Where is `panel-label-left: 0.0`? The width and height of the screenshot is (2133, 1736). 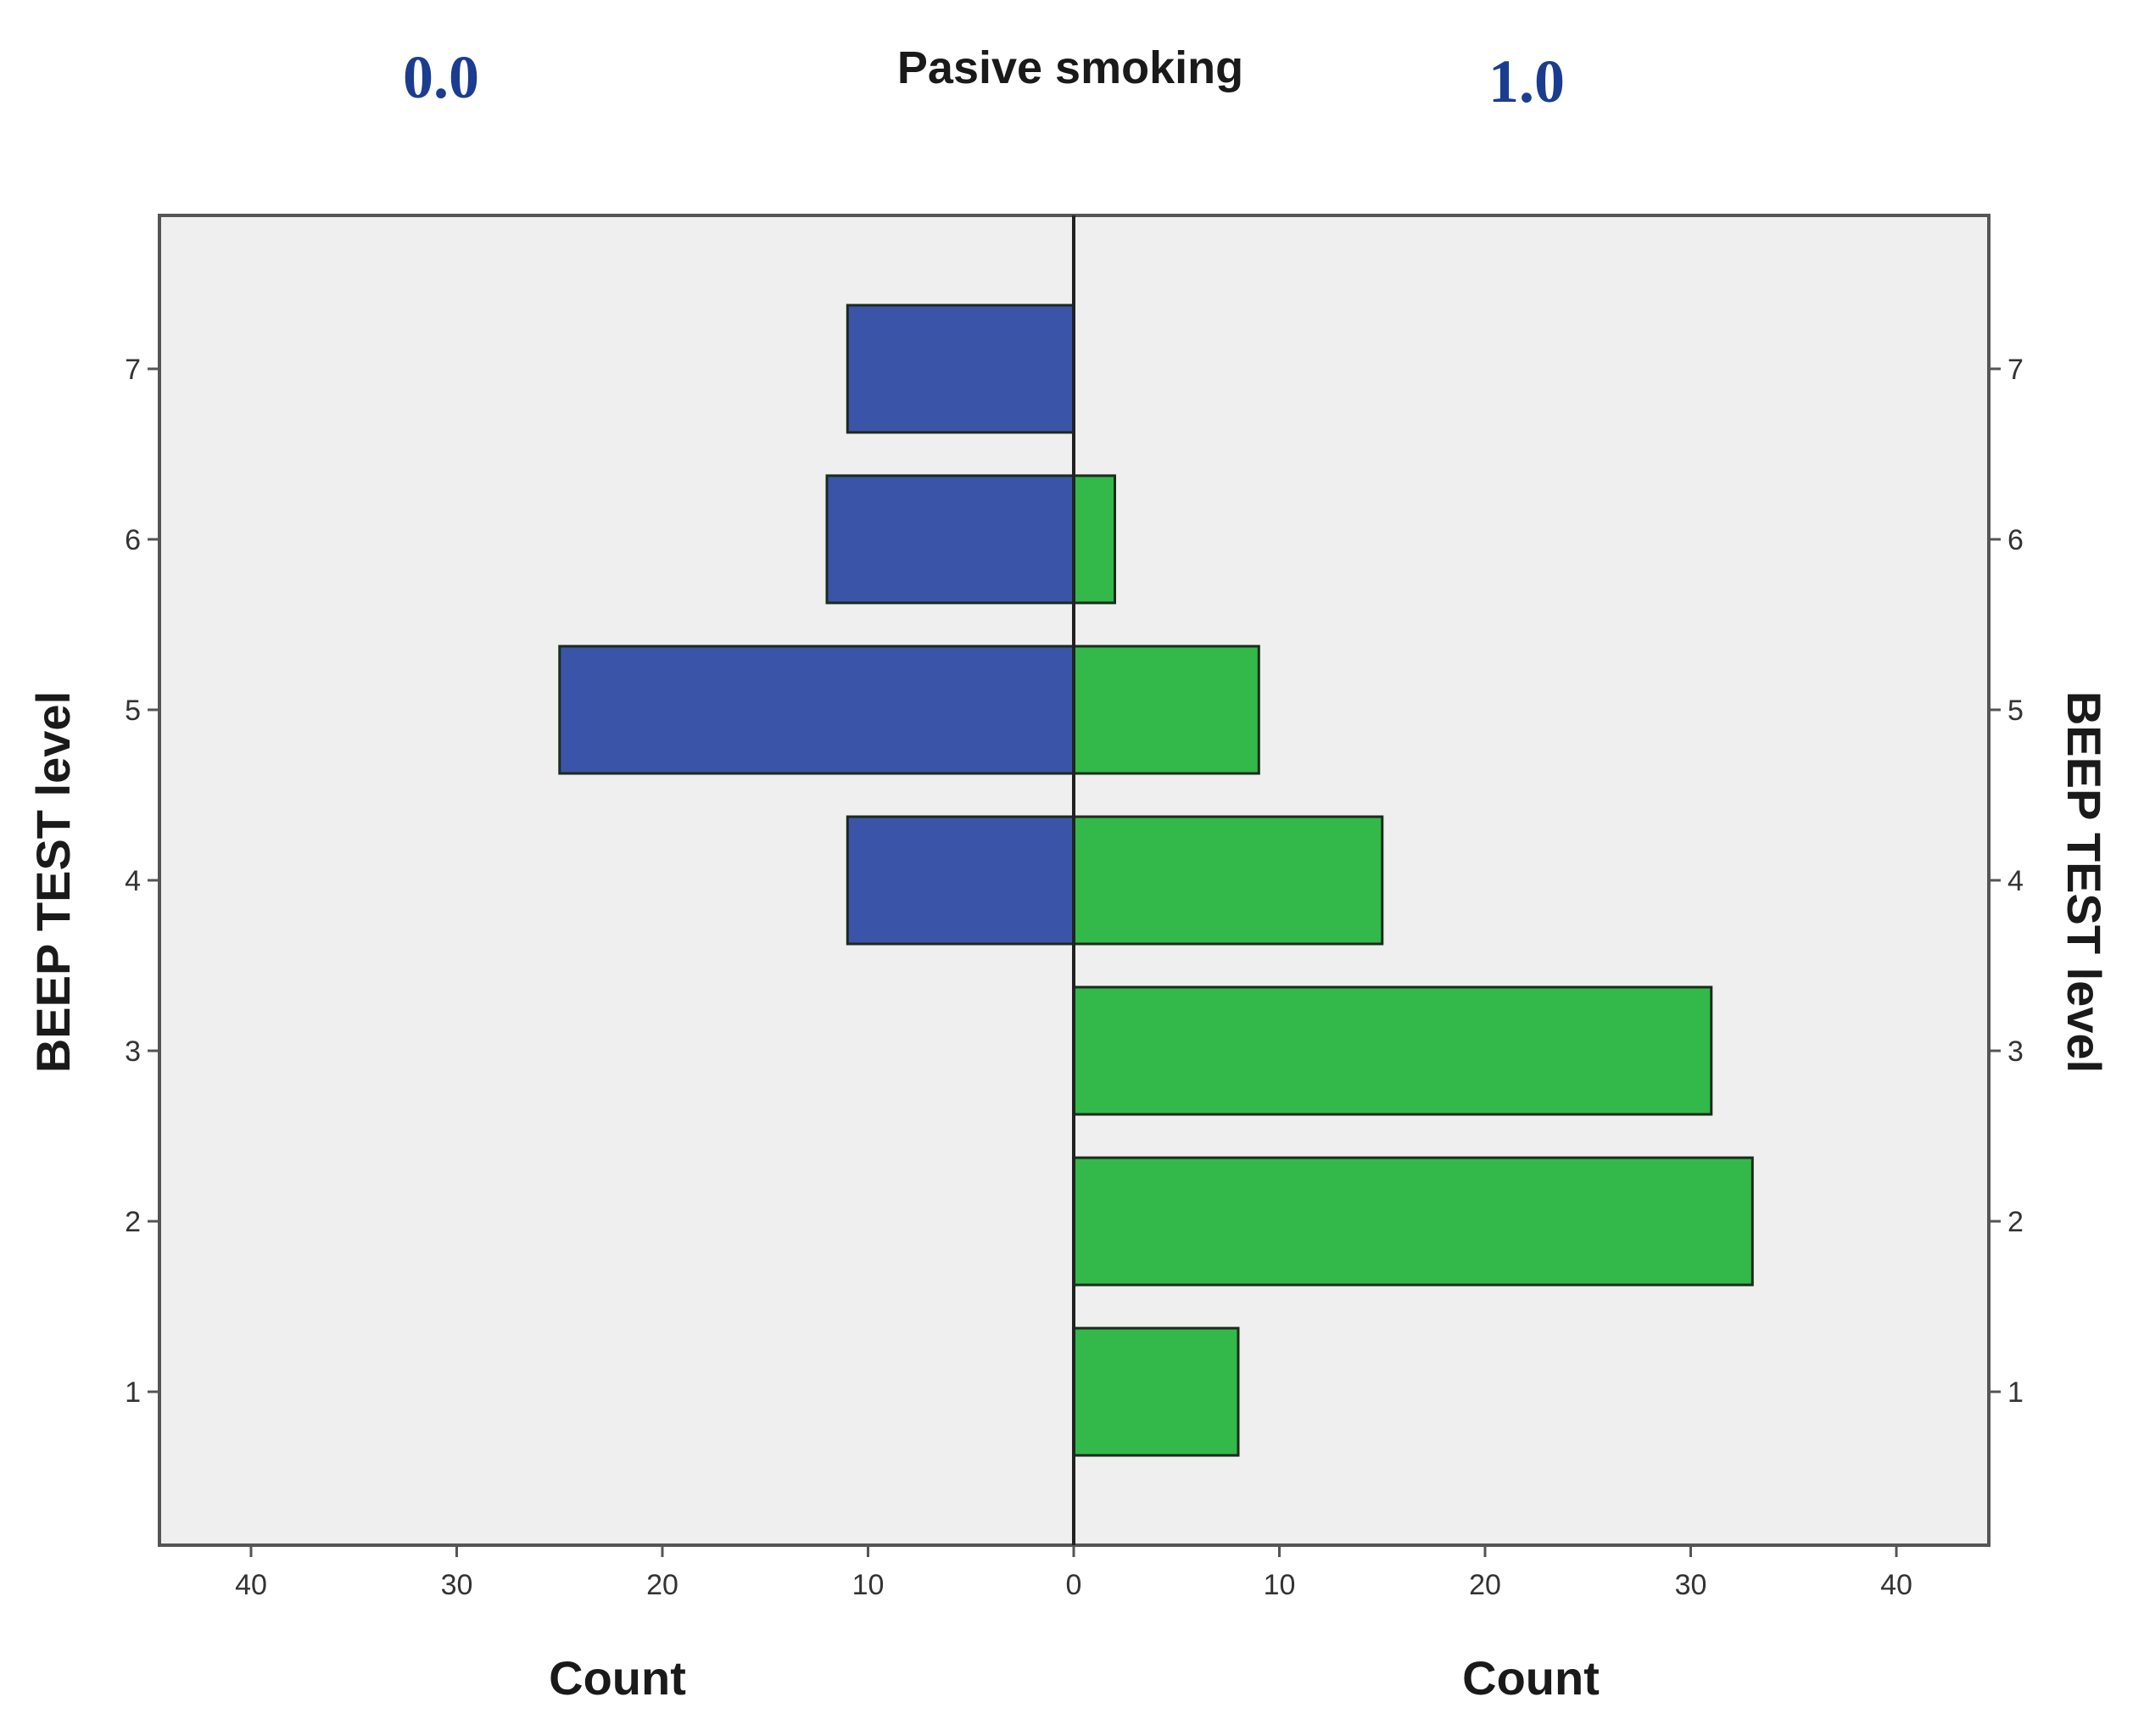 panel-label-left: 0.0 is located at coordinates (441, 77).